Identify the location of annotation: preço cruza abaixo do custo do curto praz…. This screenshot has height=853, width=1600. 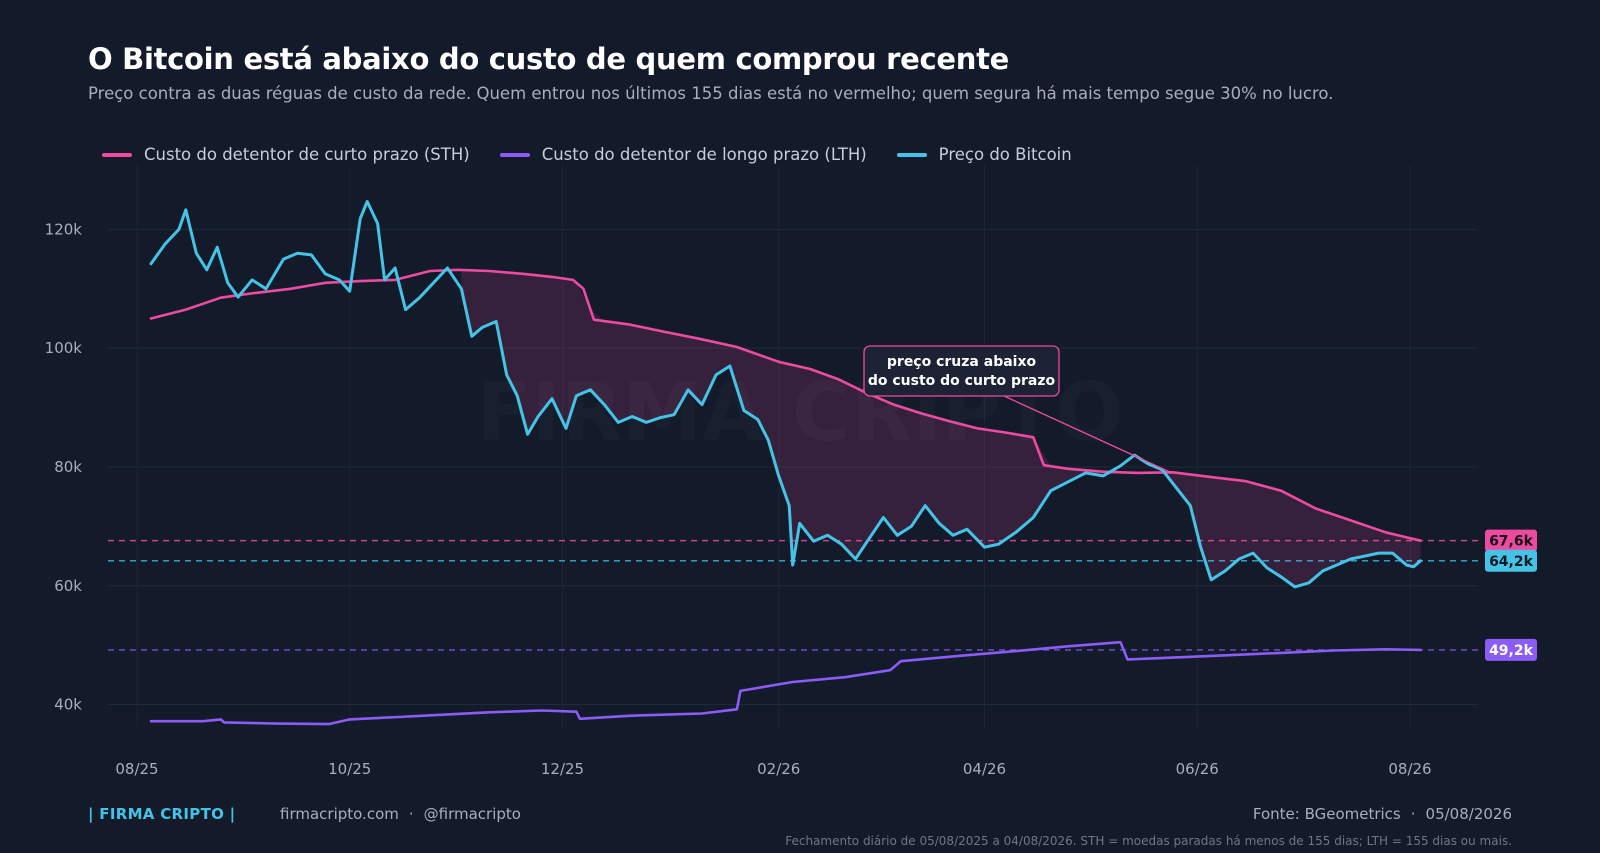
(1016, 409).